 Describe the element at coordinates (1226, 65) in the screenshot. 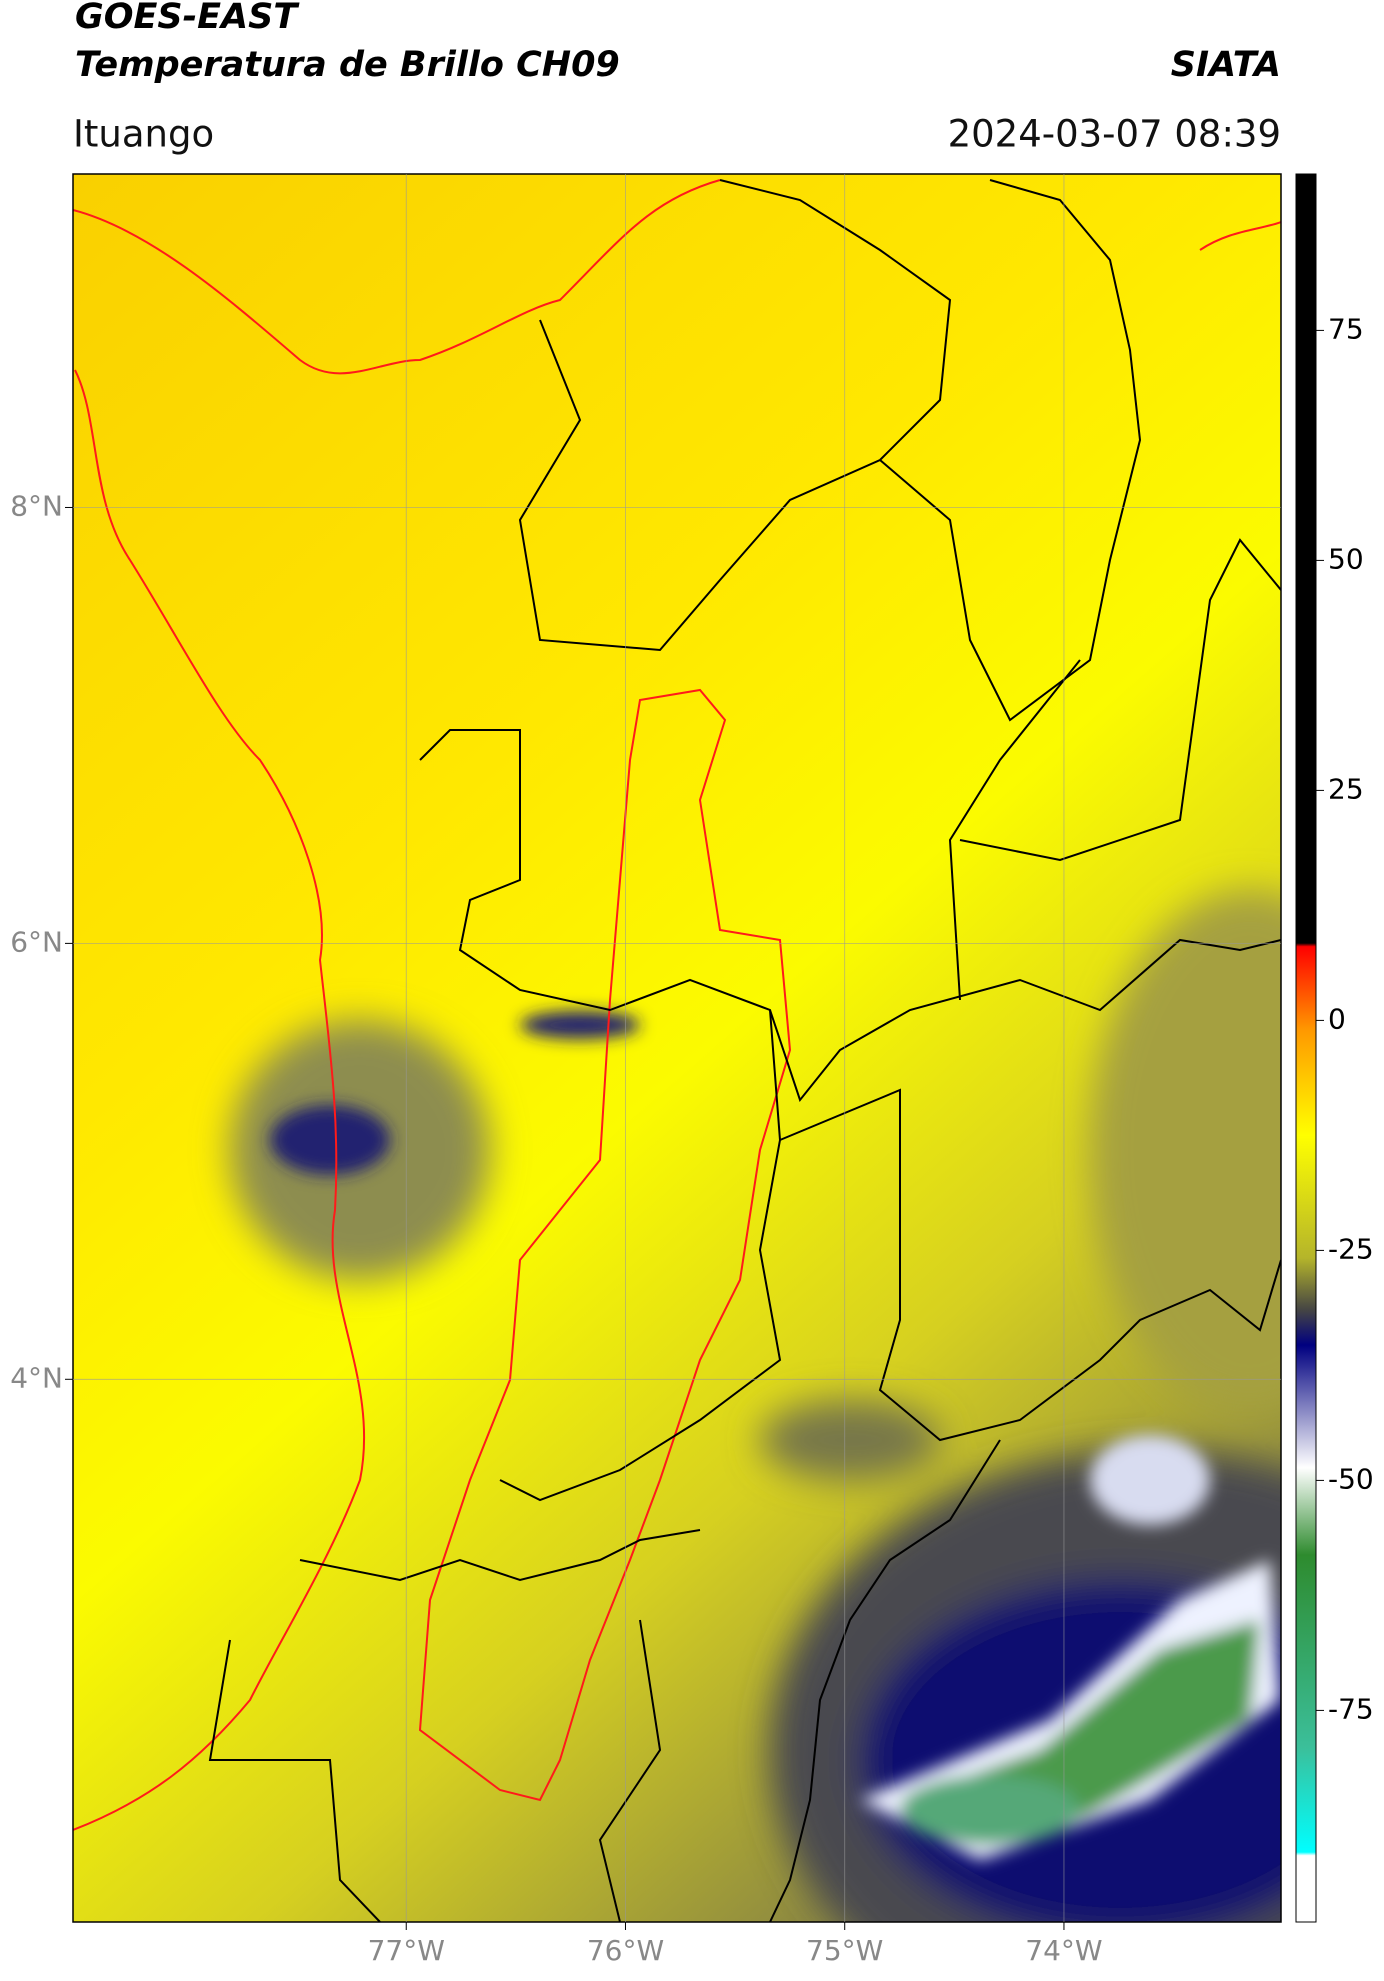

I see `source: SIATA` at that location.